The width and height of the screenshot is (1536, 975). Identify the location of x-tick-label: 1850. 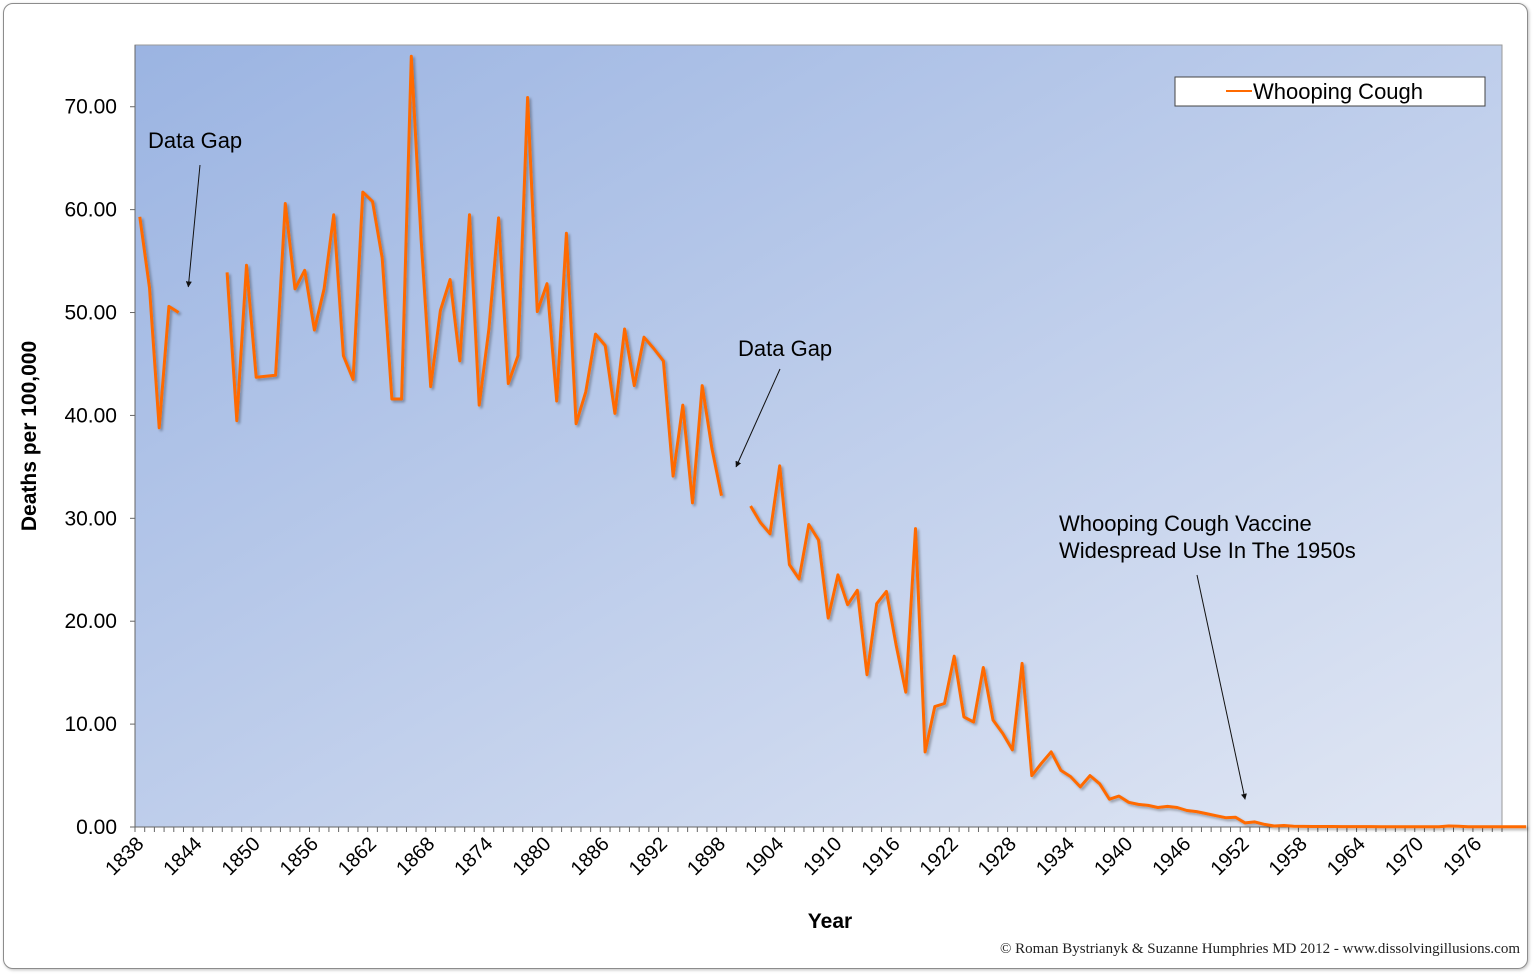
(241, 856).